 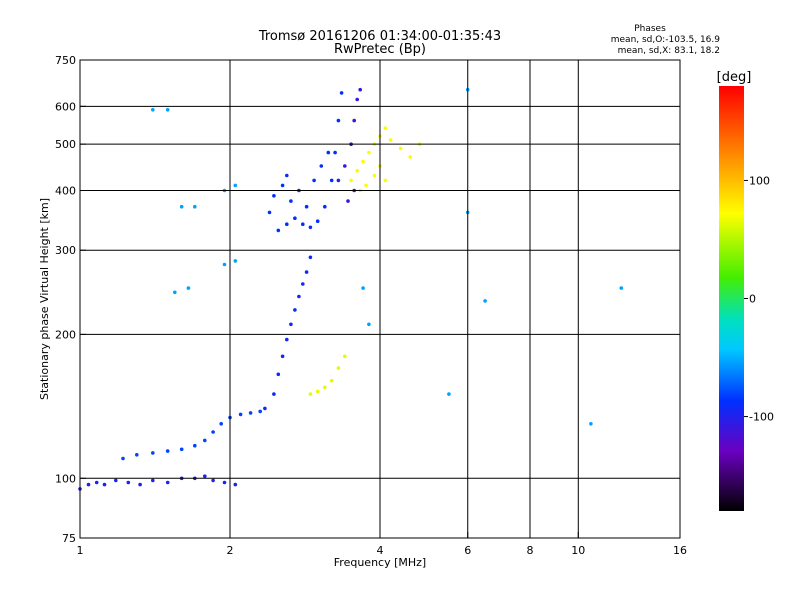 What do you see at coordinates (752, 299) in the screenshot?
I see `colorbar-tick-label: 0` at bounding box center [752, 299].